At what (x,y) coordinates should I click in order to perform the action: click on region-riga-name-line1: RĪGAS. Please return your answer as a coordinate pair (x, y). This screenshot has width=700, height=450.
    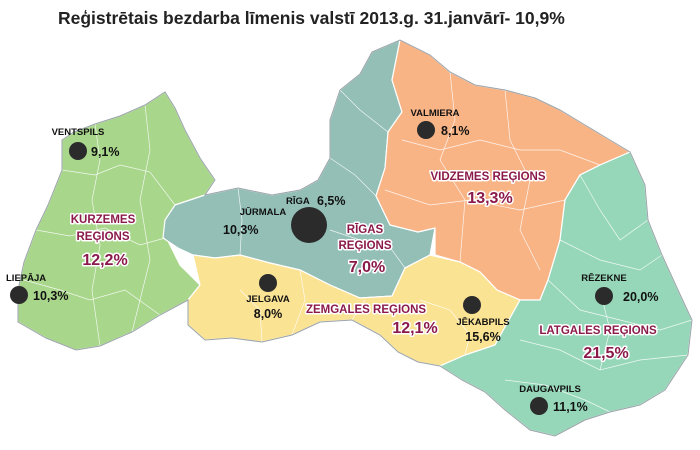
    Looking at the image, I should click on (365, 230).